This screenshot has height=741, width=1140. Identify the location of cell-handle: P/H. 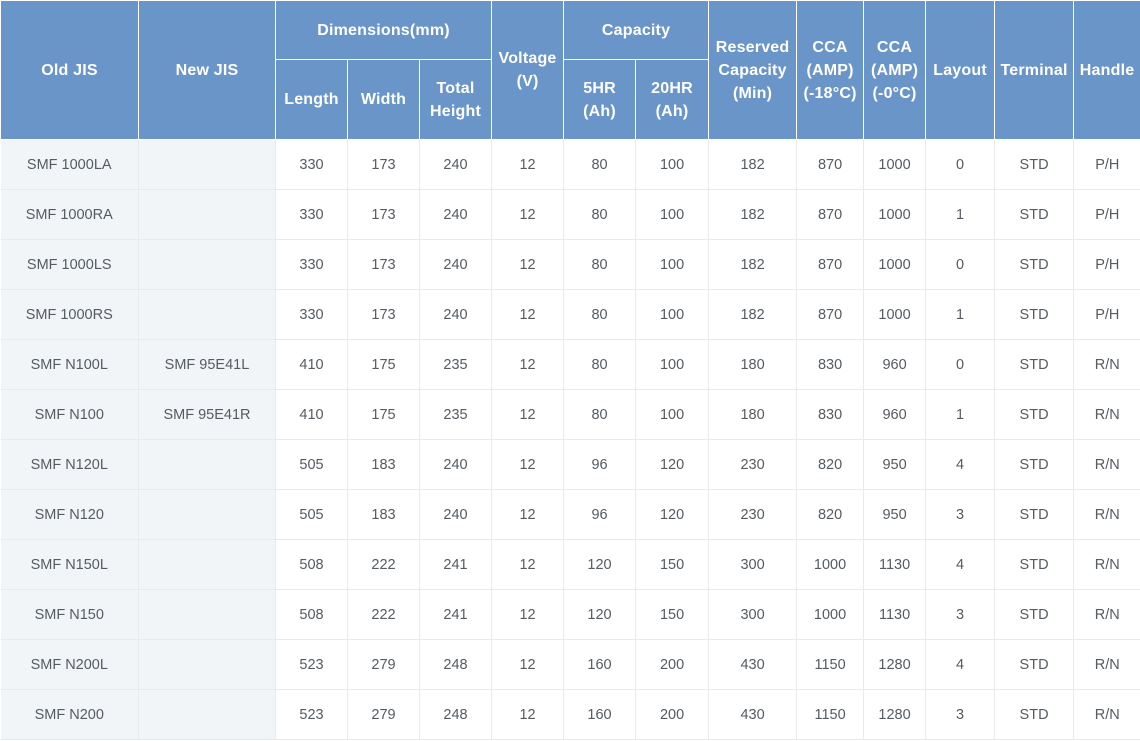
(1106, 214).